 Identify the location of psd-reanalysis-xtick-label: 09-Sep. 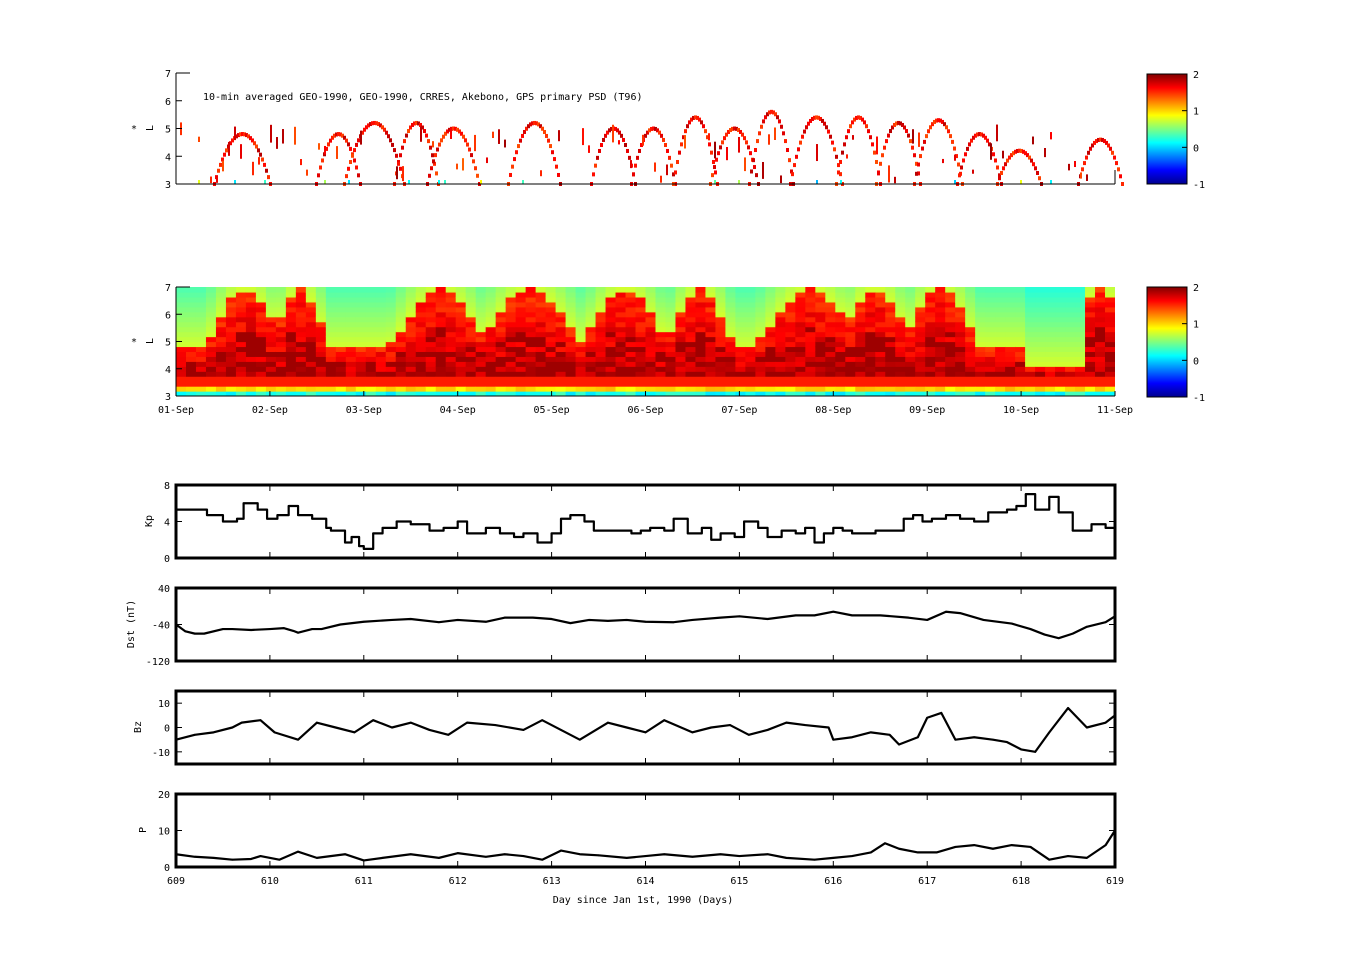
(927, 410).